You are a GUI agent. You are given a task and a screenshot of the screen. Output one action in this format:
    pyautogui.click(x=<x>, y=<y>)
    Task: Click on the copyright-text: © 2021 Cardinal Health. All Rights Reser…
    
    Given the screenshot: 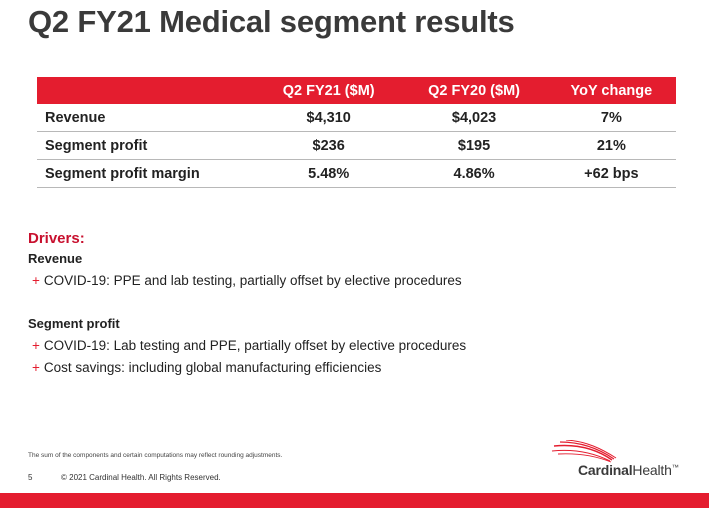 What is the action you would take?
    pyautogui.click(x=141, y=477)
    